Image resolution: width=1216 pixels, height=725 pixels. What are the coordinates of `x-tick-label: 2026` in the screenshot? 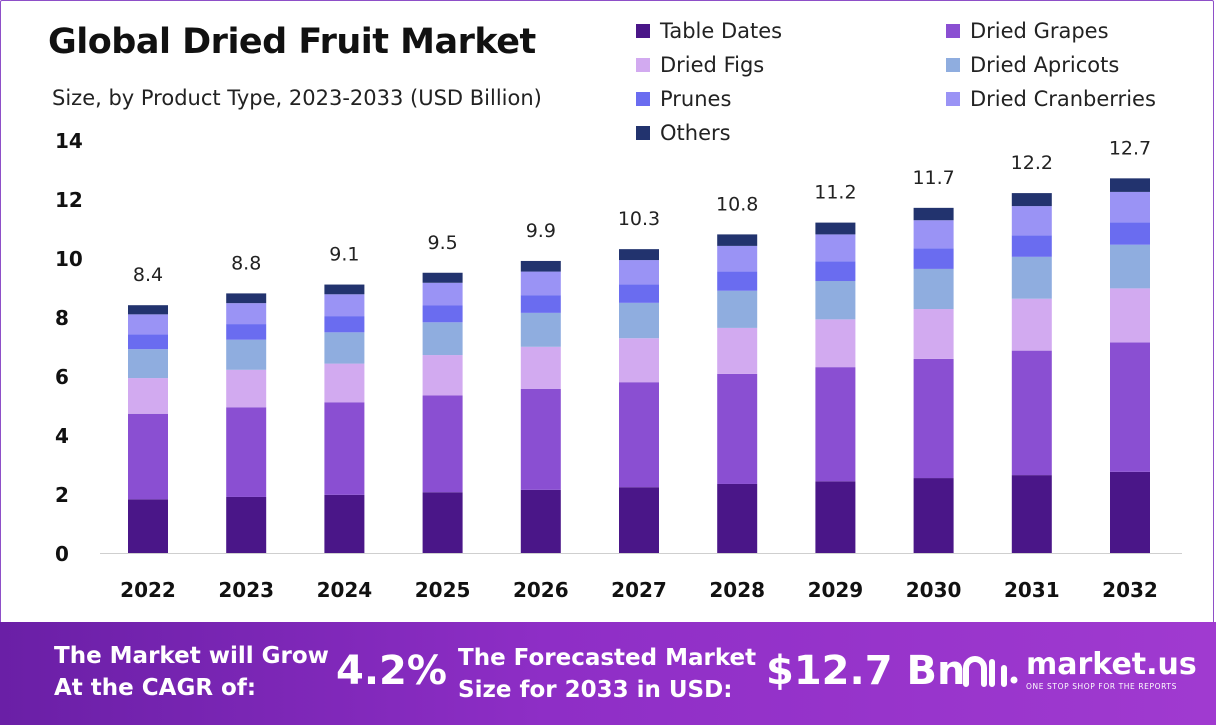 It's located at (541, 590).